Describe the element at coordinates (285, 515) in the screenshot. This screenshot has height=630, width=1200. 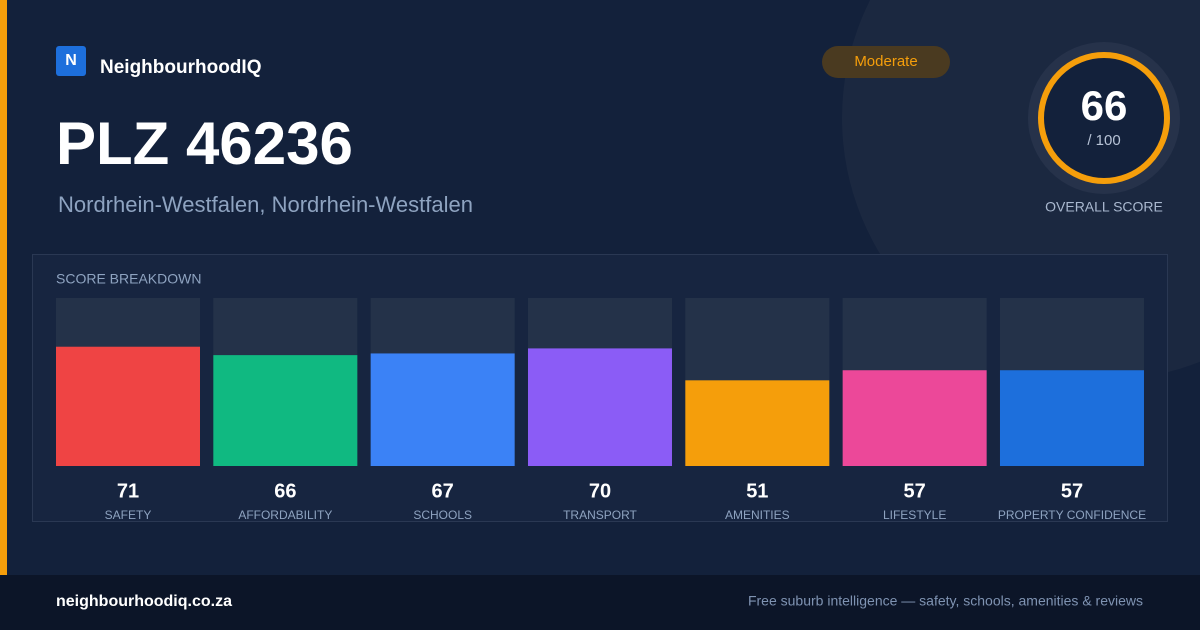
I see `category-label: AFFORDABILITY` at that location.